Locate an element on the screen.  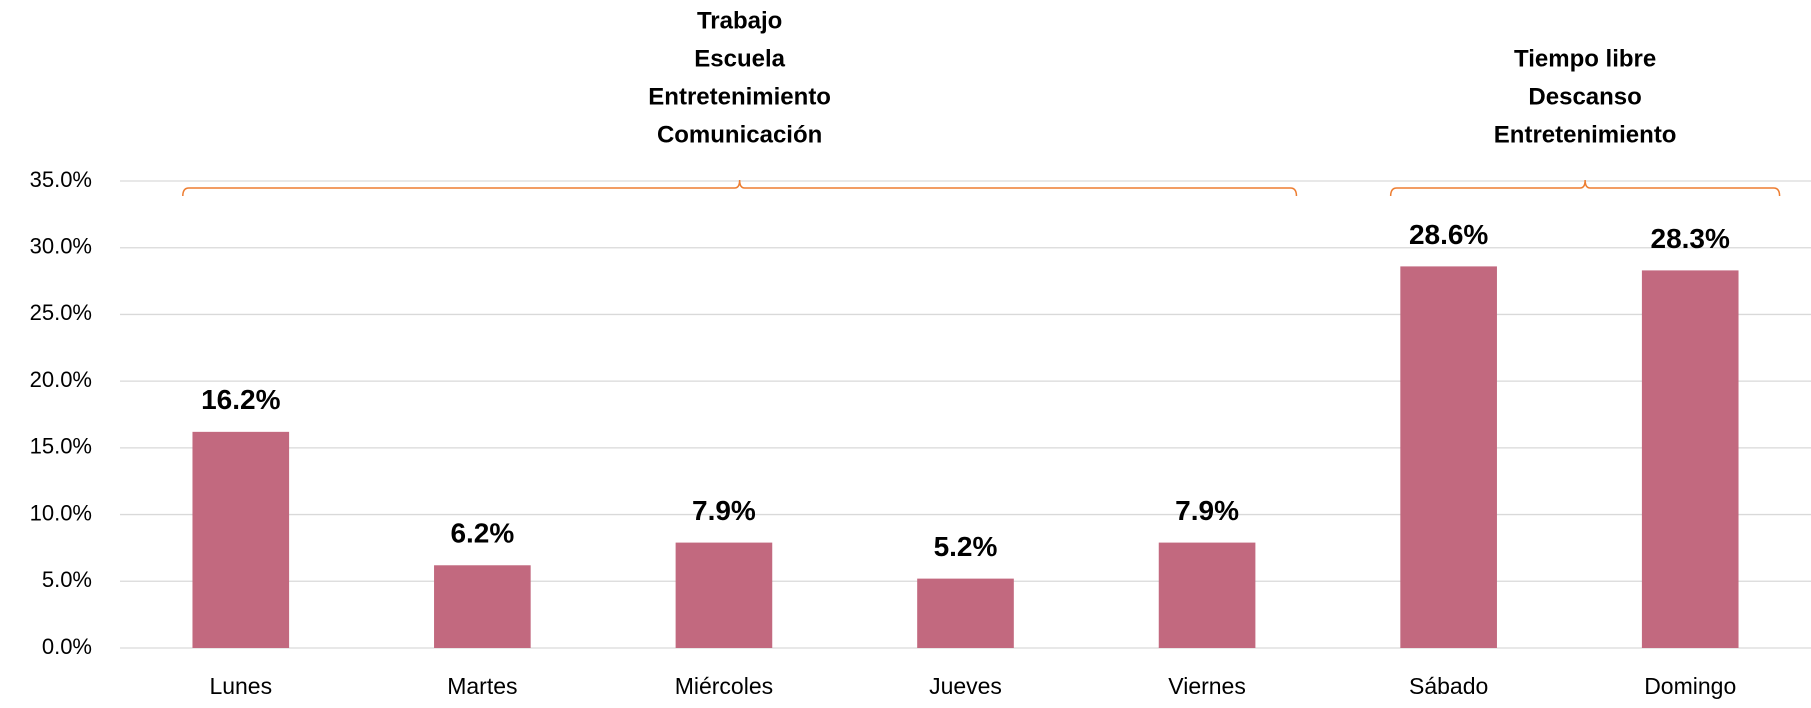
data-label: 16.2% is located at coordinates (240, 399).